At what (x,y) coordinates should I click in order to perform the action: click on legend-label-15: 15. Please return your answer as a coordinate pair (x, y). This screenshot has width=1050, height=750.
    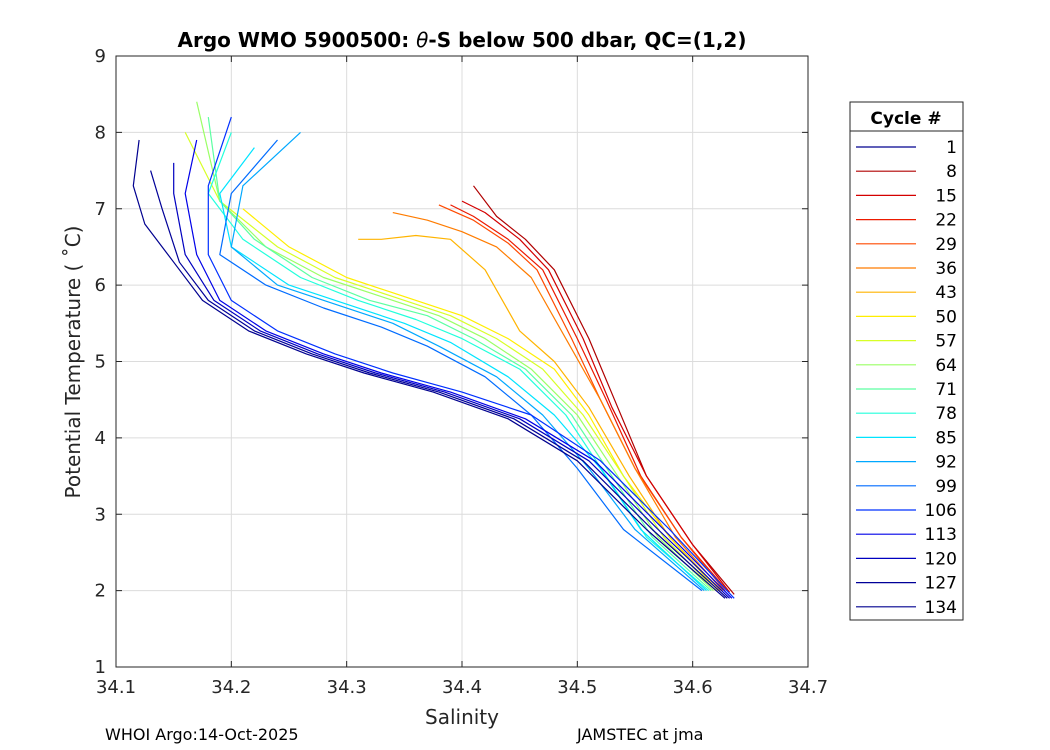
    Looking at the image, I should click on (946, 196).